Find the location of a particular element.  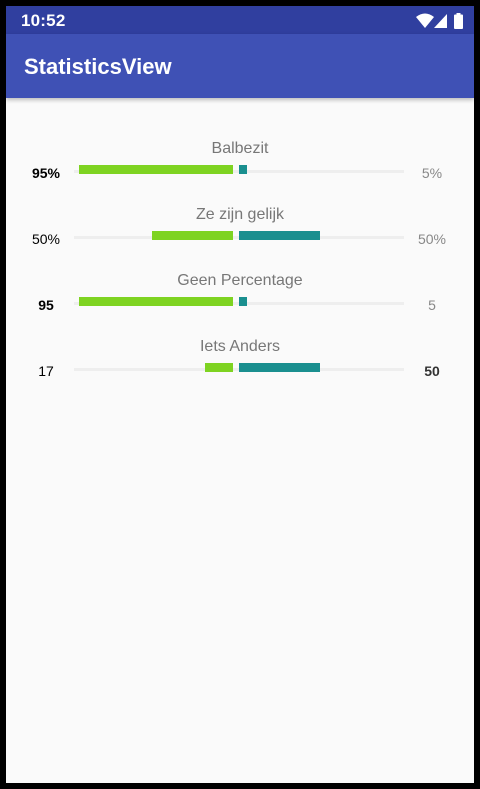

app-bar: StatisticsView is located at coordinates (240, 66).